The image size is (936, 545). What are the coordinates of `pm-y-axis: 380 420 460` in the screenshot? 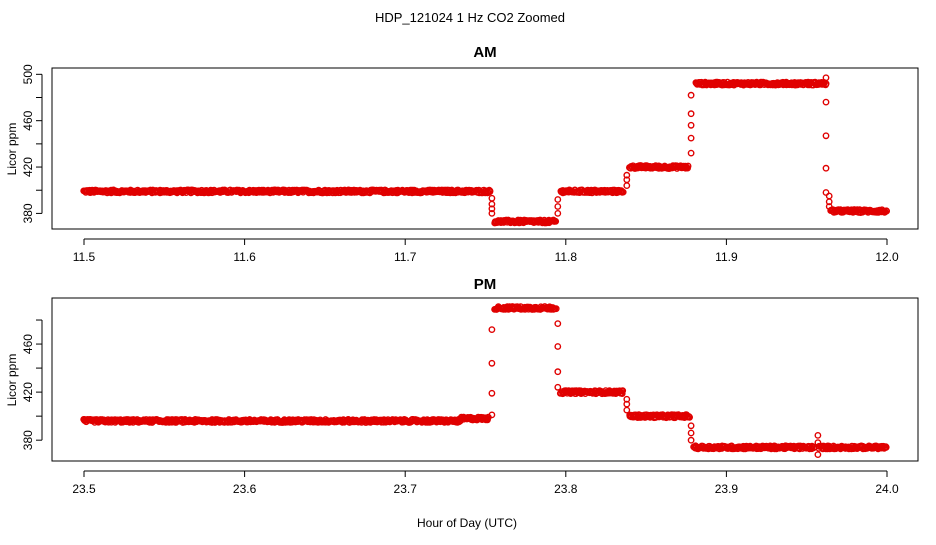 It's located at (32, 384).